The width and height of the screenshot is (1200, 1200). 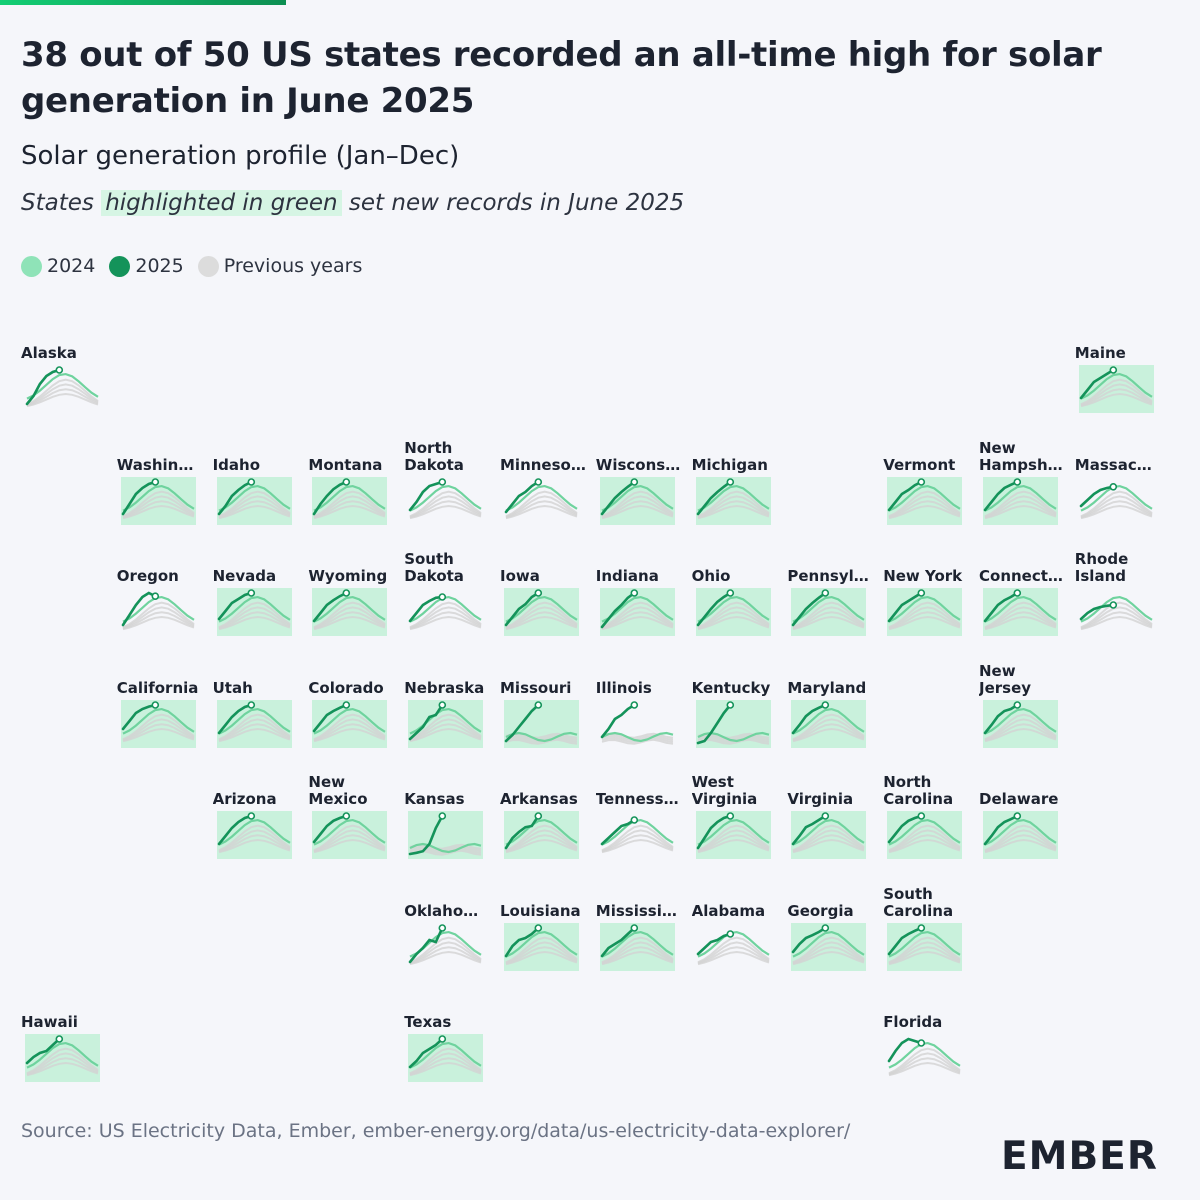 I want to click on state-tile-colorado: Colorado, so click(x=354, y=711).